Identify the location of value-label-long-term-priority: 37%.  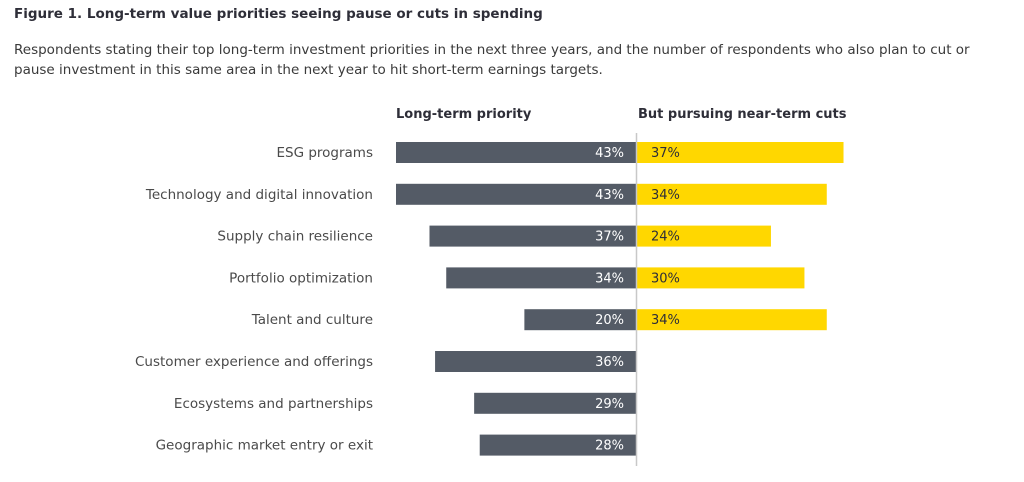
(609, 237).